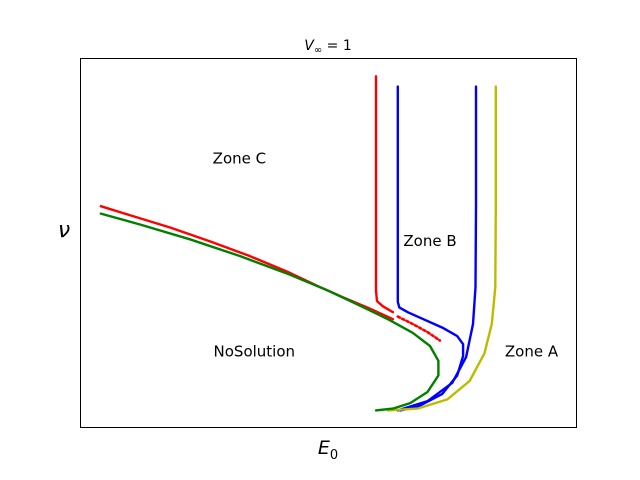 Image resolution: width=640 pixels, height=480 pixels. Describe the element at coordinates (64, 230) in the screenshot. I see `y-axis-label: ν` at that location.